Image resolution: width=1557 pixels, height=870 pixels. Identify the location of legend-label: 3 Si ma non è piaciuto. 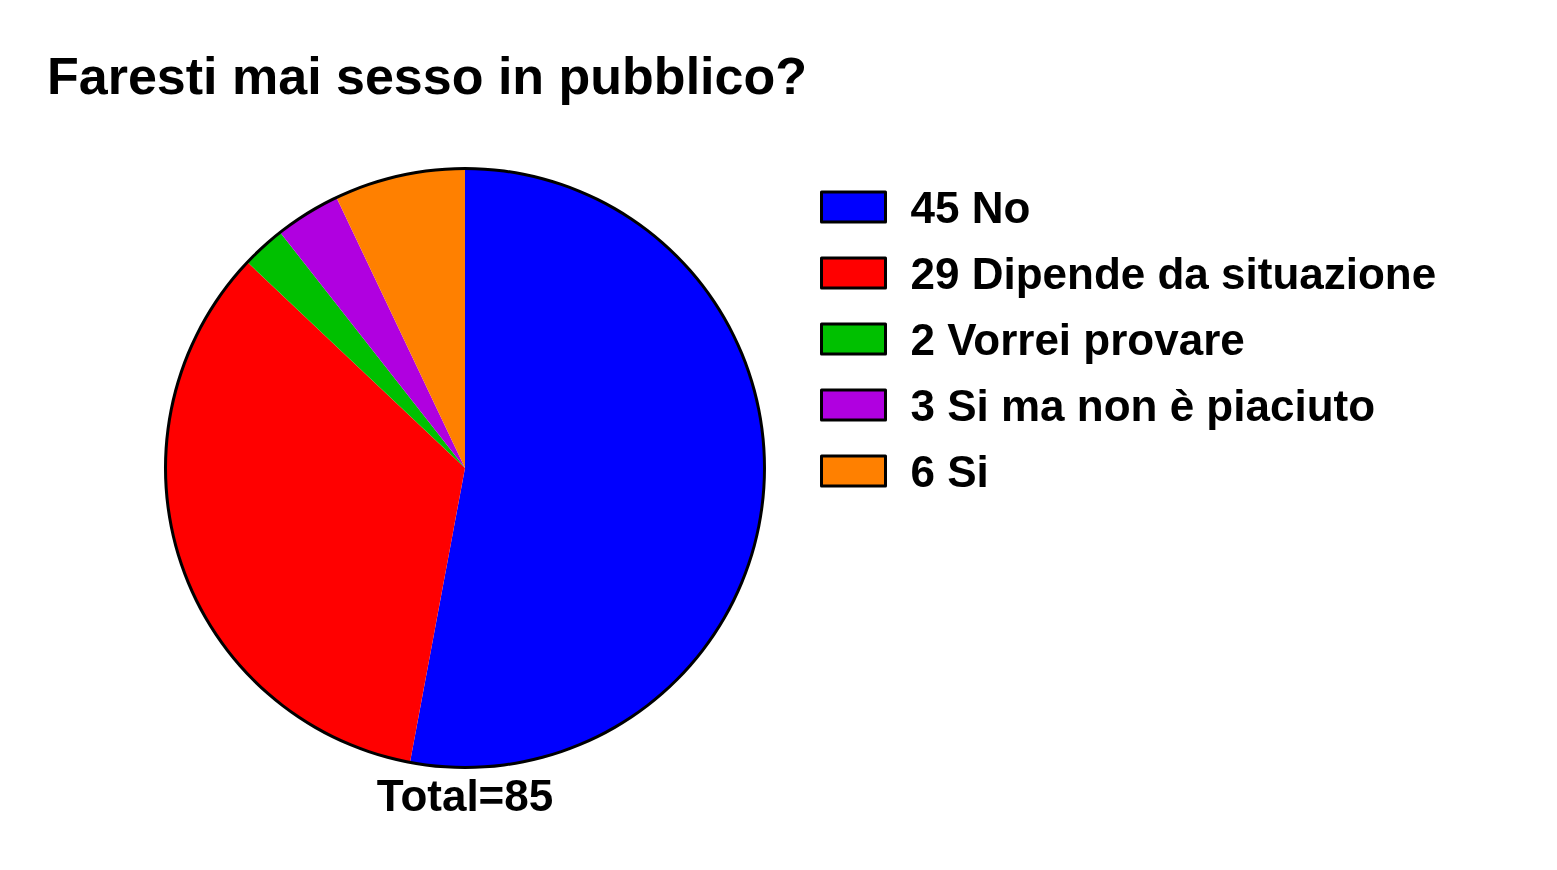
(1143, 405).